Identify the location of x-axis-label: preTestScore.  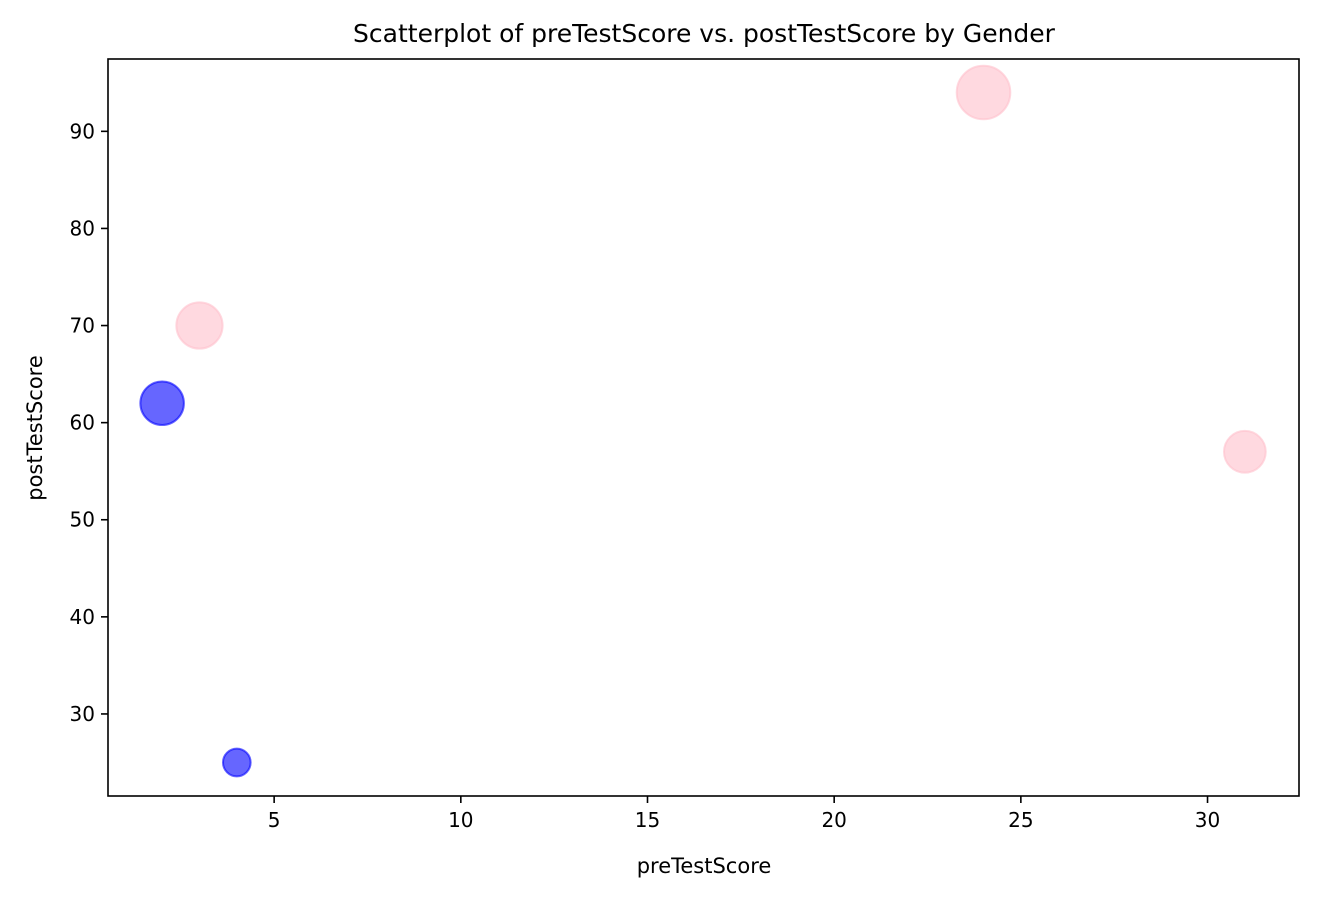
(704, 866).